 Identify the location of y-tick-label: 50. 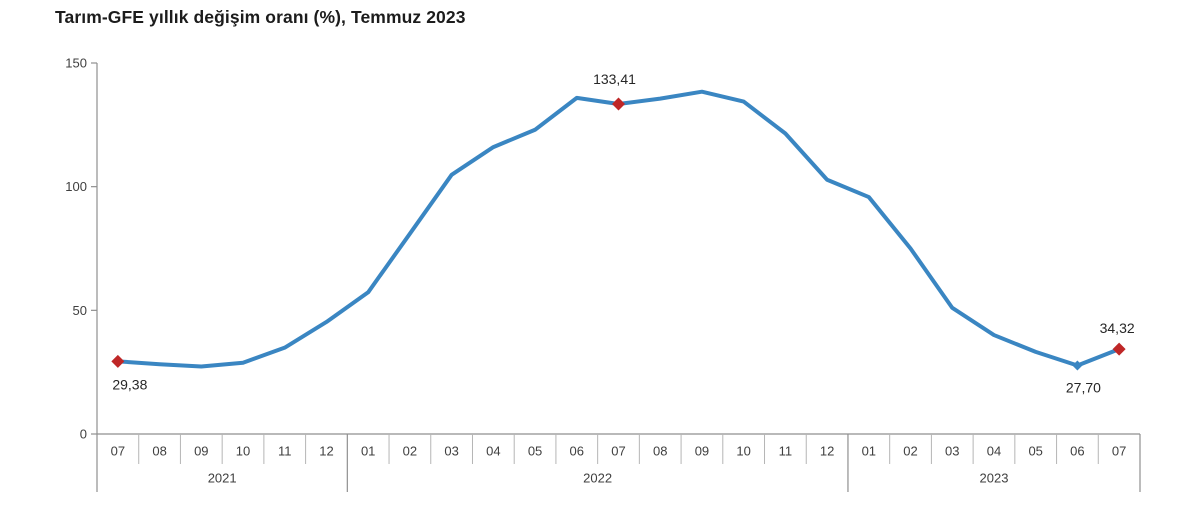
(80, 310).